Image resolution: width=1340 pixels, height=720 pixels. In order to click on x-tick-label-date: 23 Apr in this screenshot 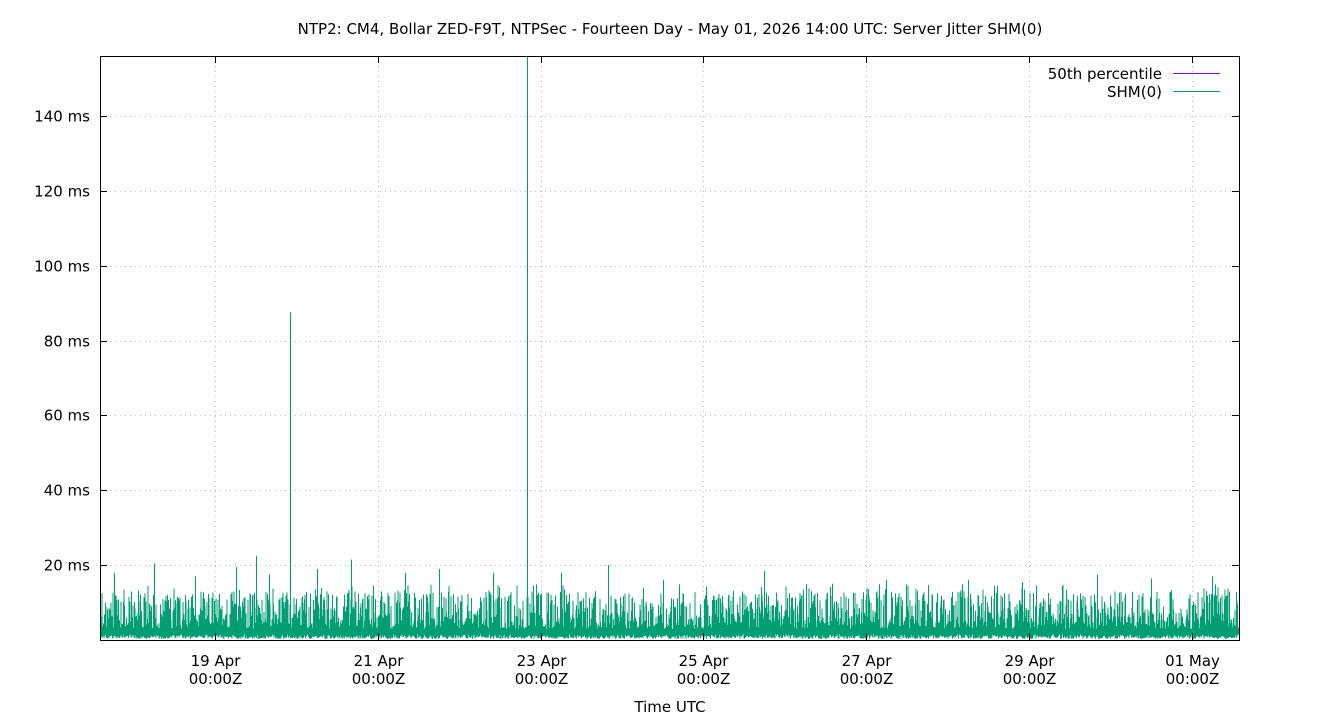, I will do `click(542, 661)`.